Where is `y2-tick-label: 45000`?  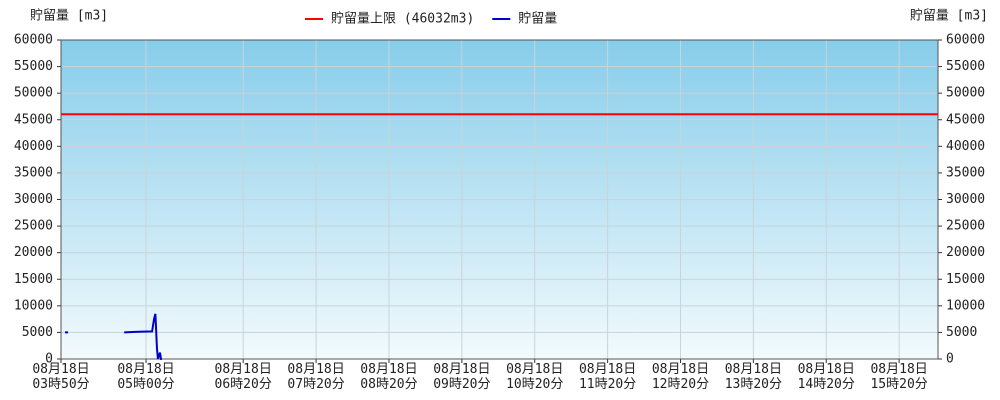
y2-tick-label: 45000 is located at coordinates (965, 119).